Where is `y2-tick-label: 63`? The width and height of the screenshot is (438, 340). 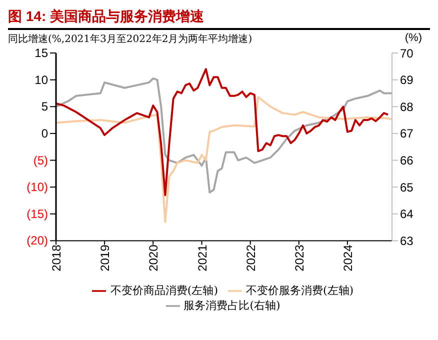 y2-tick-label: 63 is located at coordinates (407, 241).